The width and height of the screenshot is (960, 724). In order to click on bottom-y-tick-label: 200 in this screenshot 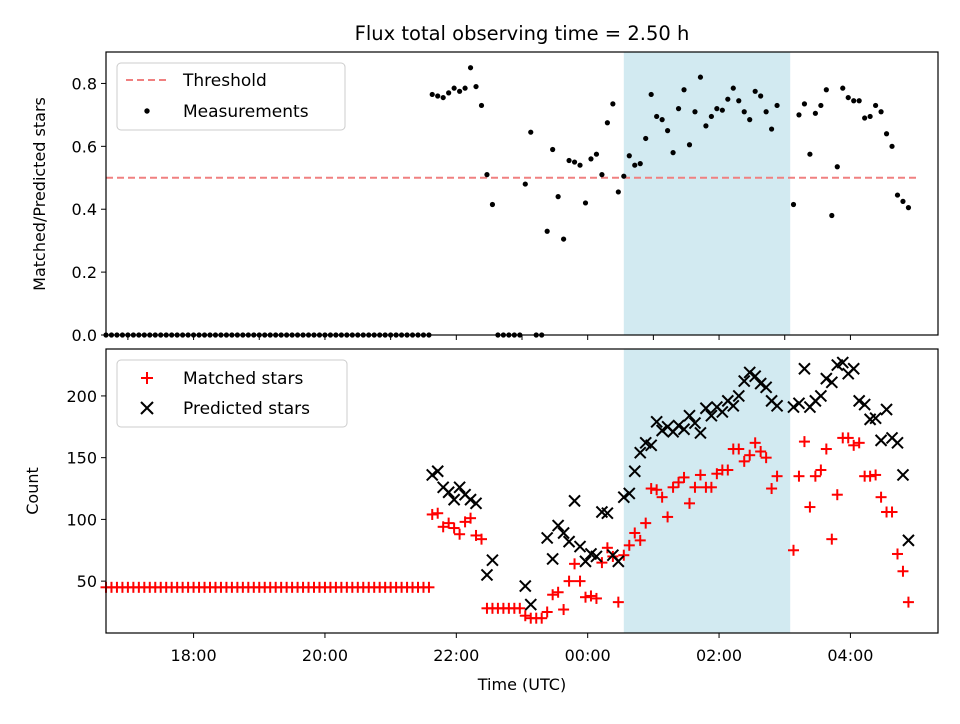, I will do `click(81, 396)`.